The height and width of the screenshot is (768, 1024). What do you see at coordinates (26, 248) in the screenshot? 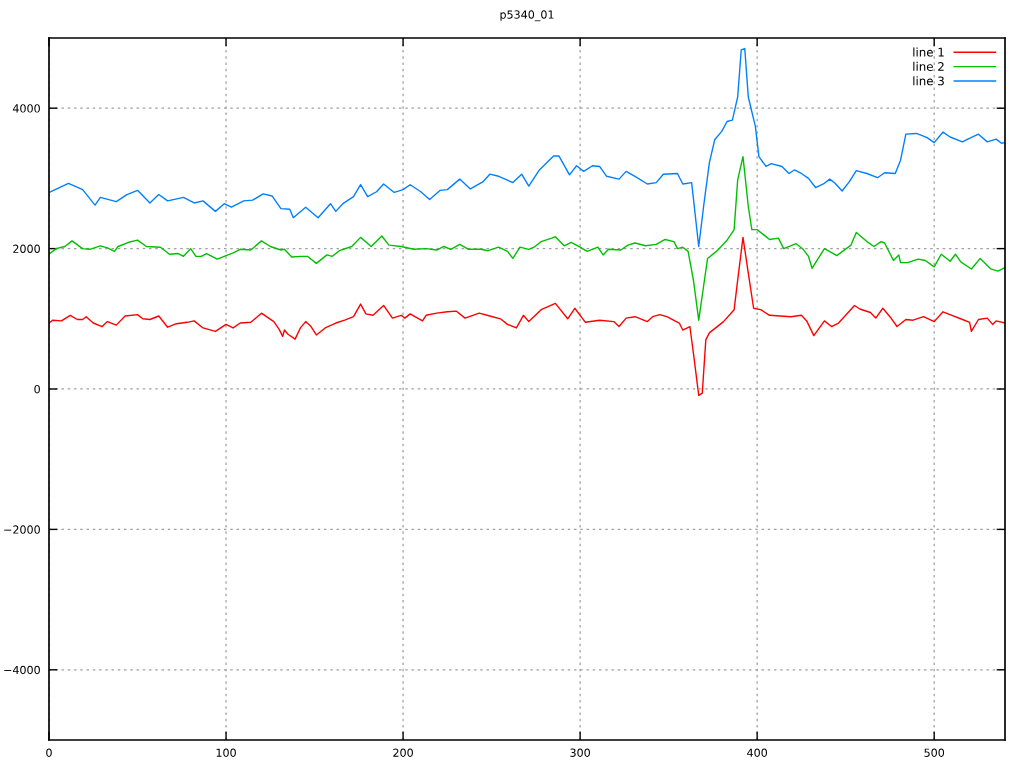
I see `y-tick-label: 2000` at bounding box center [26, 248].